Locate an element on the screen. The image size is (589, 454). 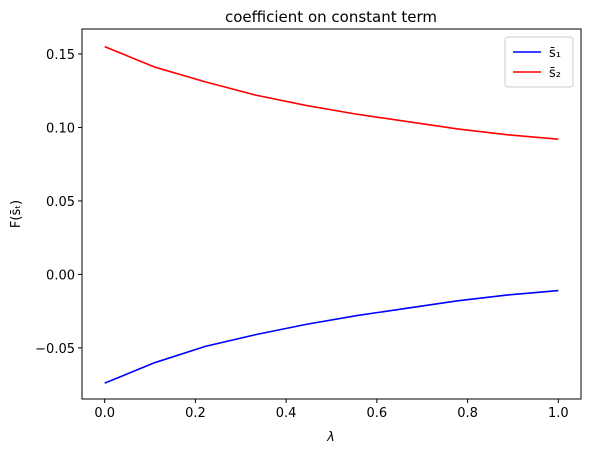
x-axis-label: λ is located at coordinates (330, 437).